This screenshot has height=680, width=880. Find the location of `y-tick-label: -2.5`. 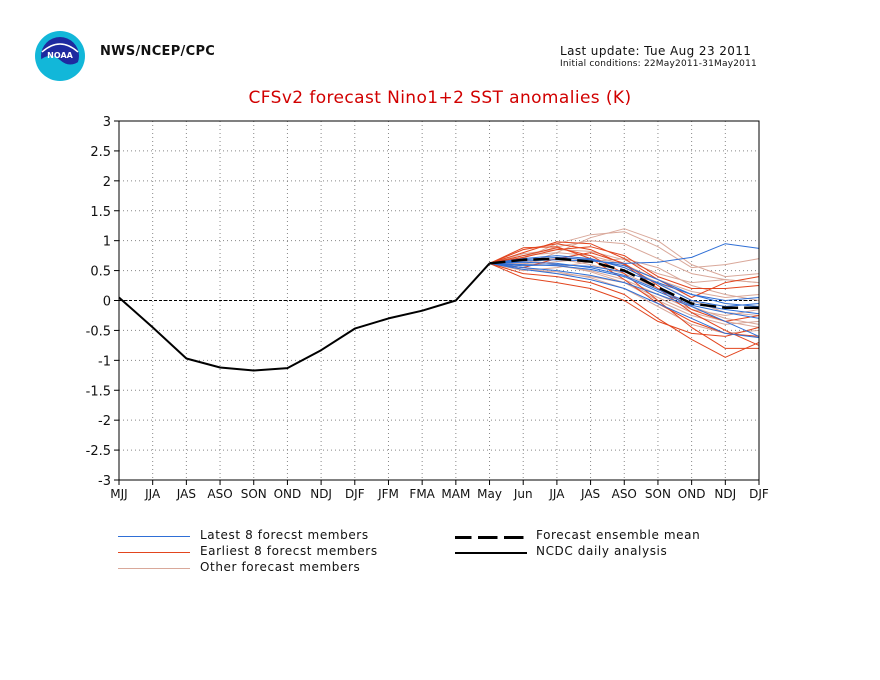

y-tick-label: -2.5 is located at coordinates (98, 451).